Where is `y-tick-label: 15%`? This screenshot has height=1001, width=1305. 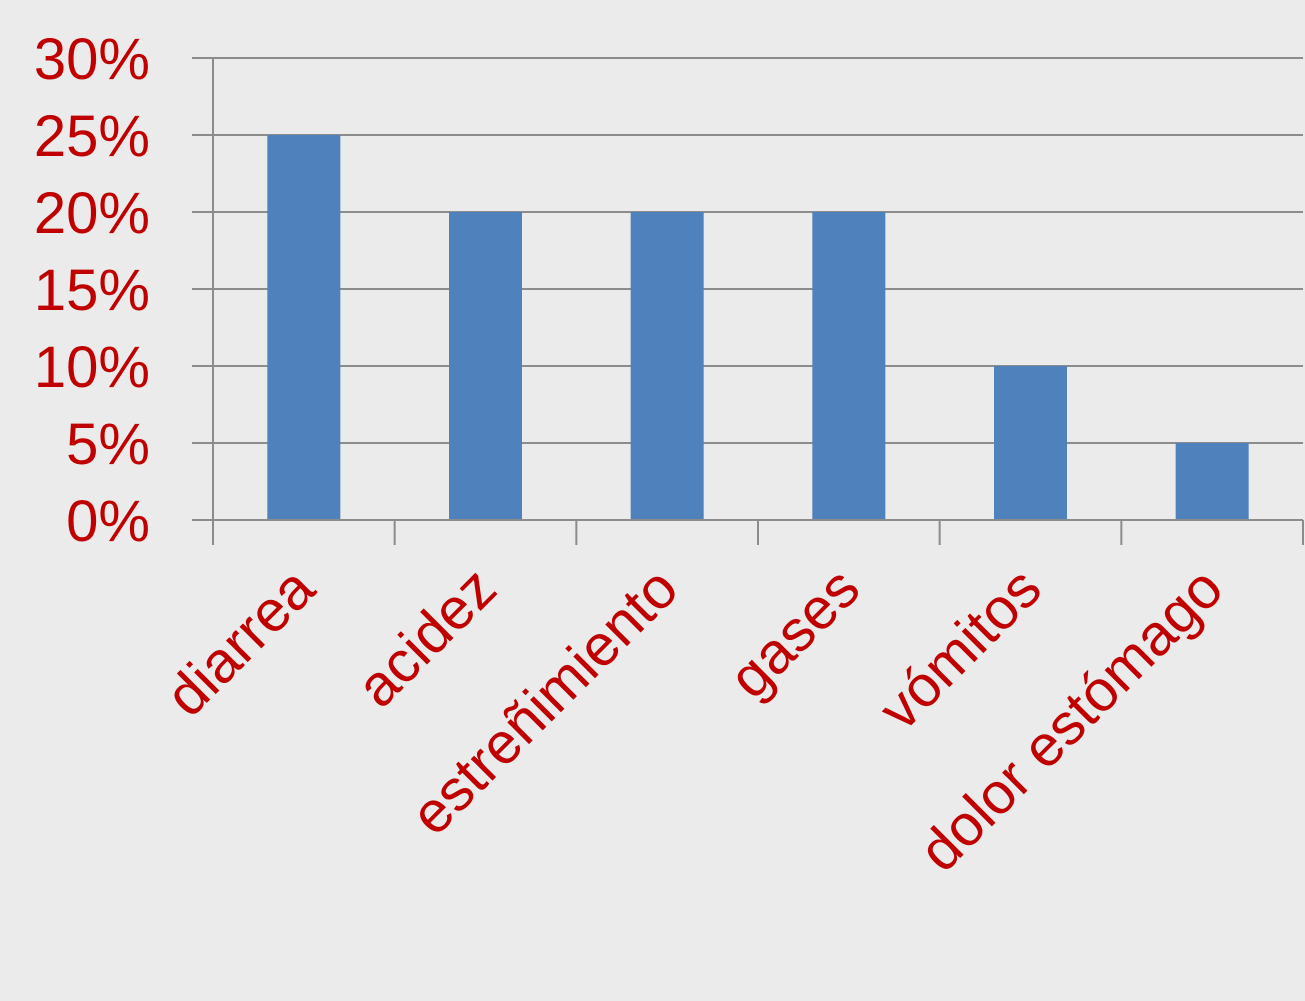
y-tick-label: 15% is located at coordinates (92, 290).